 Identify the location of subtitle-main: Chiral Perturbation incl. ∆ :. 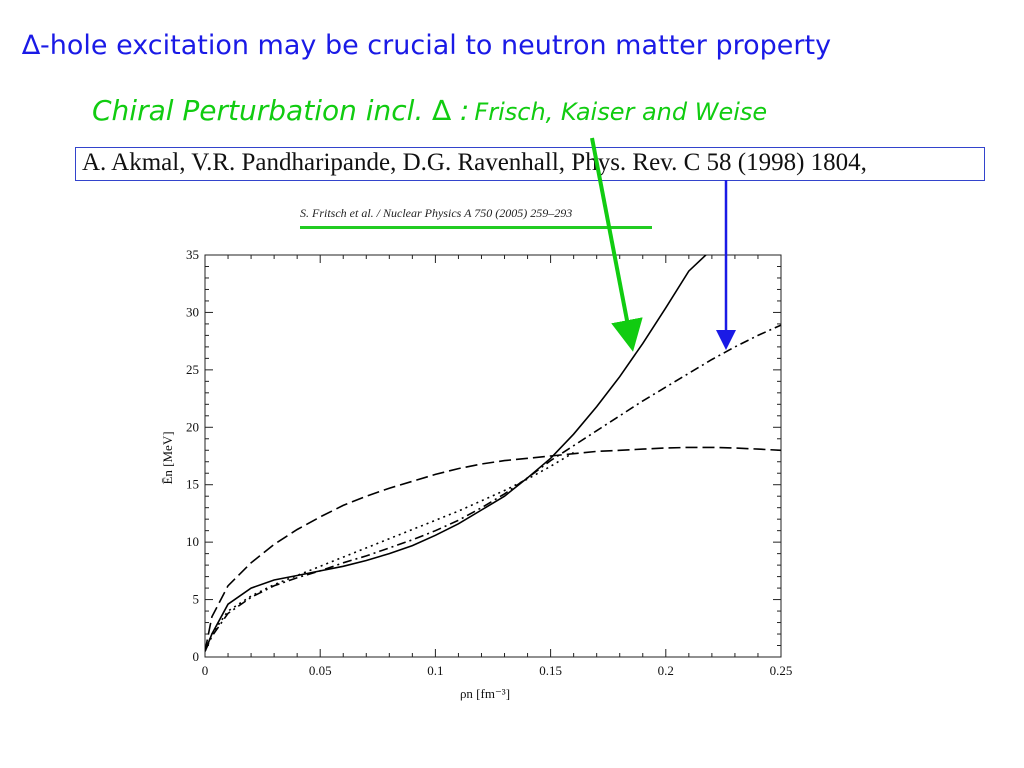
(281, 110).